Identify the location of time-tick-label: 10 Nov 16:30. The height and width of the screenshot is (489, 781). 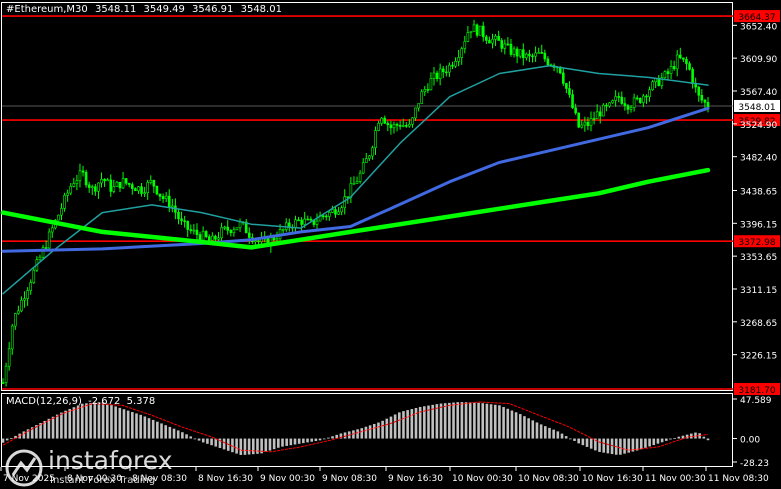
(612, 479).